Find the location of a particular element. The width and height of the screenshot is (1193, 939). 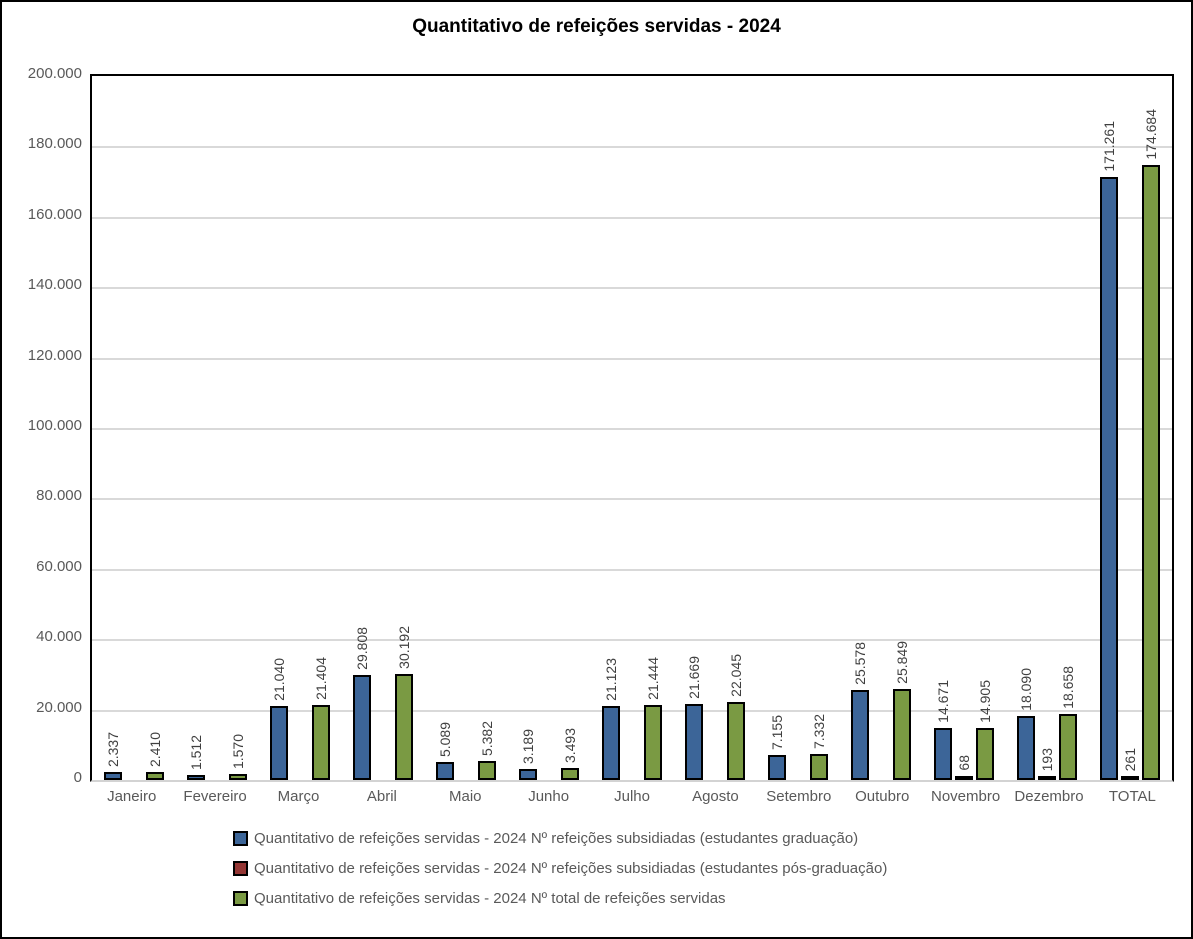

bar-column-total: 22.045 is located at coordinates (736, 428).